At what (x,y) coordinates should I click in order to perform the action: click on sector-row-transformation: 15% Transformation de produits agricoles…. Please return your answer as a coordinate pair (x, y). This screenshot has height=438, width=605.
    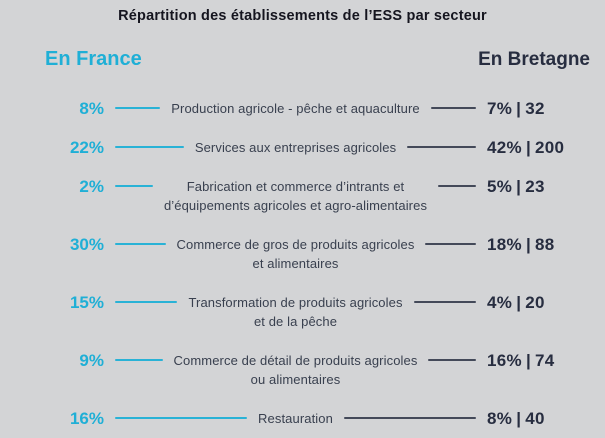
    Looking at the image, I should click on (302, 312).